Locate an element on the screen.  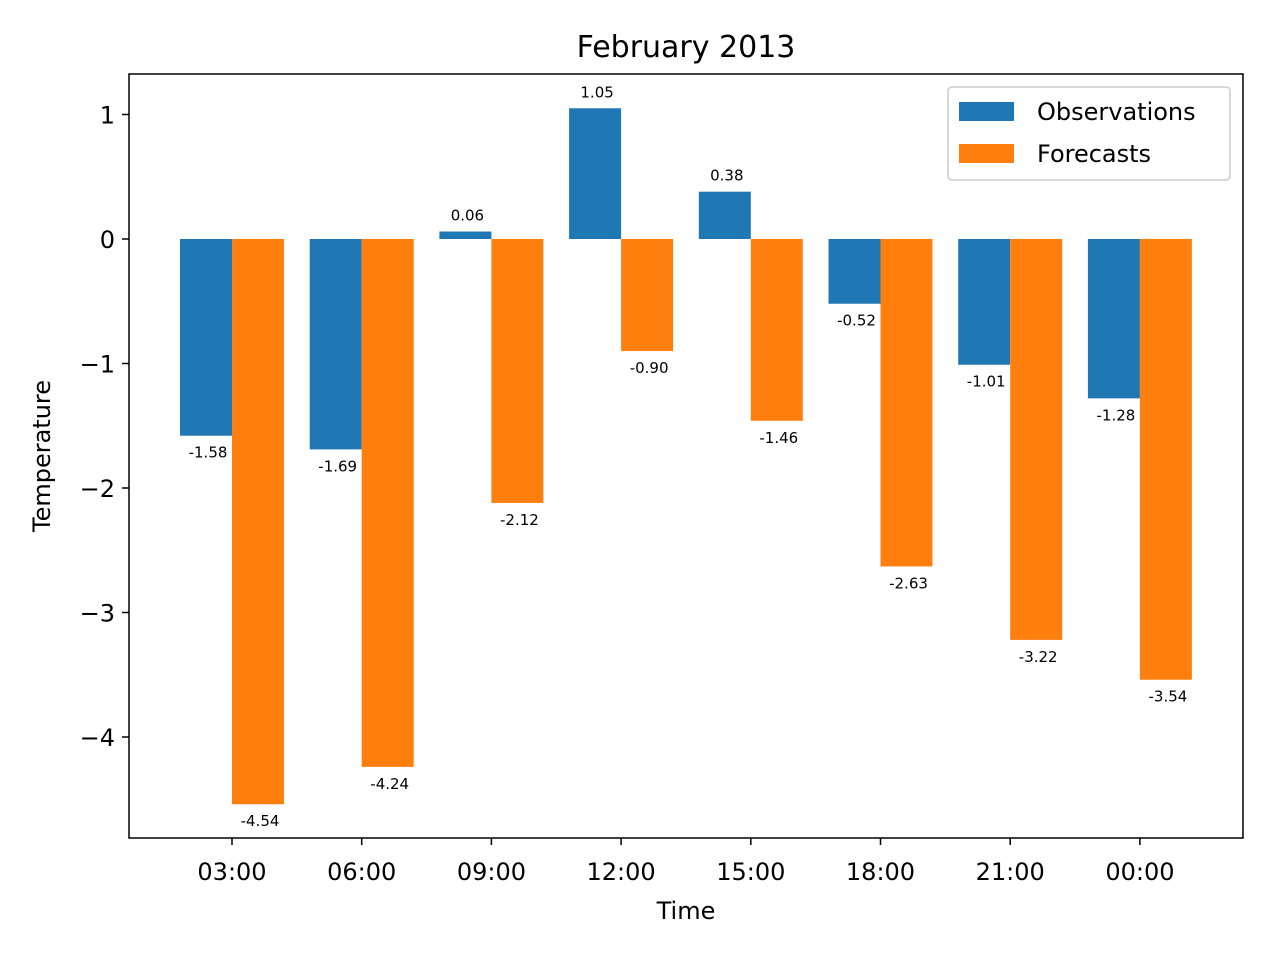
y-tick-label: −1 is located at coordinates (97, 365).